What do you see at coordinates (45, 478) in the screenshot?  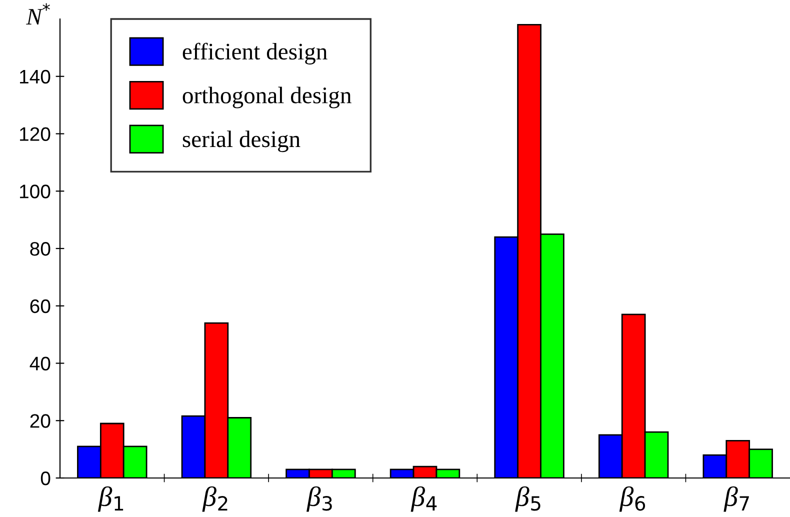 I see `y-tick-label: 0` at bounding box center [45, 478].